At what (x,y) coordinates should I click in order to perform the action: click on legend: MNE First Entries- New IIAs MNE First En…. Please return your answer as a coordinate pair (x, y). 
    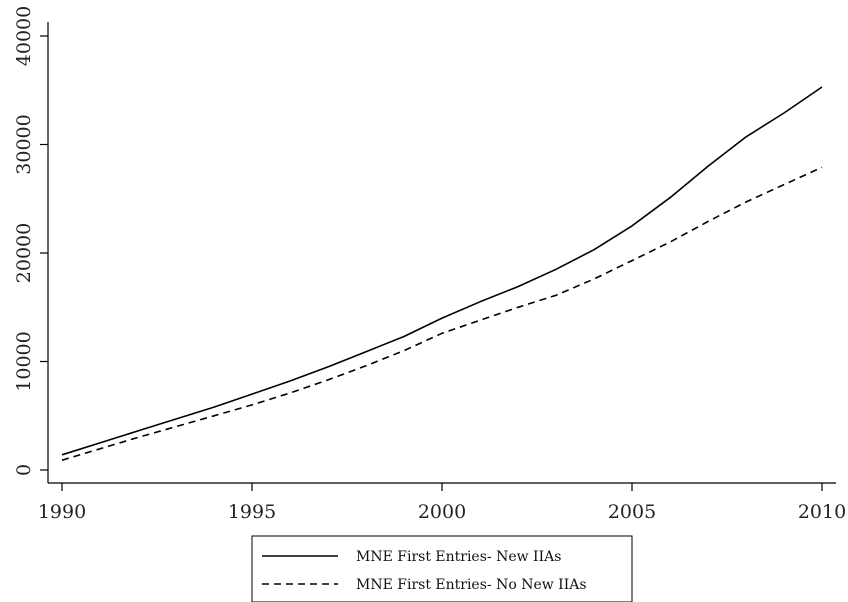
    Looking at the image, I should click on (442, 568).